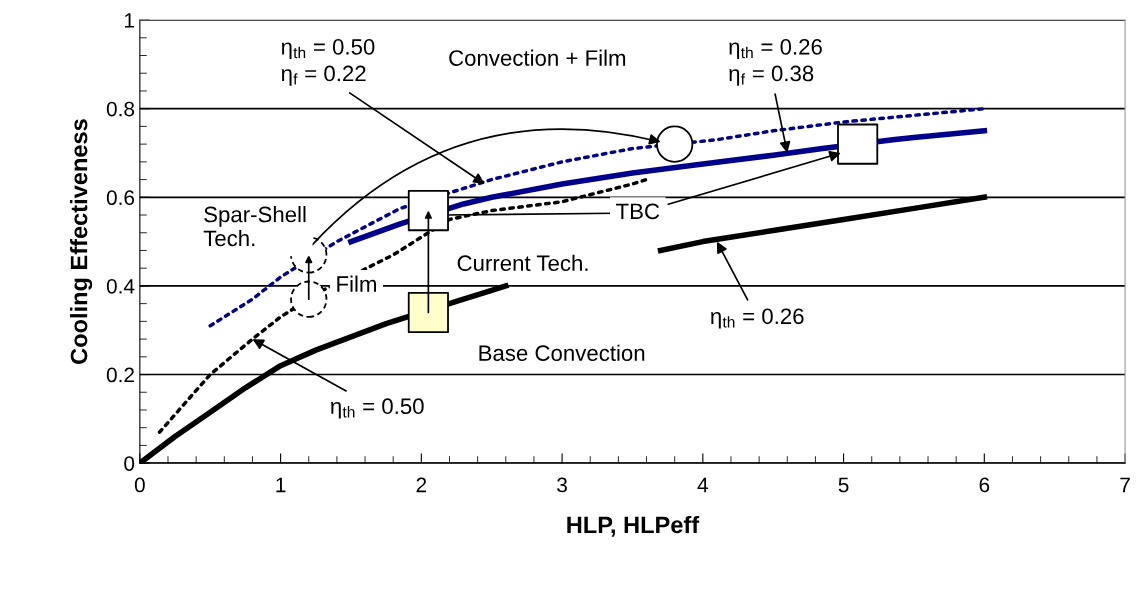 The image size is (1137, 590). Describe the element at coordinates (139, 485) in the screenshot. I see `x-tick-label: 0` at that location.